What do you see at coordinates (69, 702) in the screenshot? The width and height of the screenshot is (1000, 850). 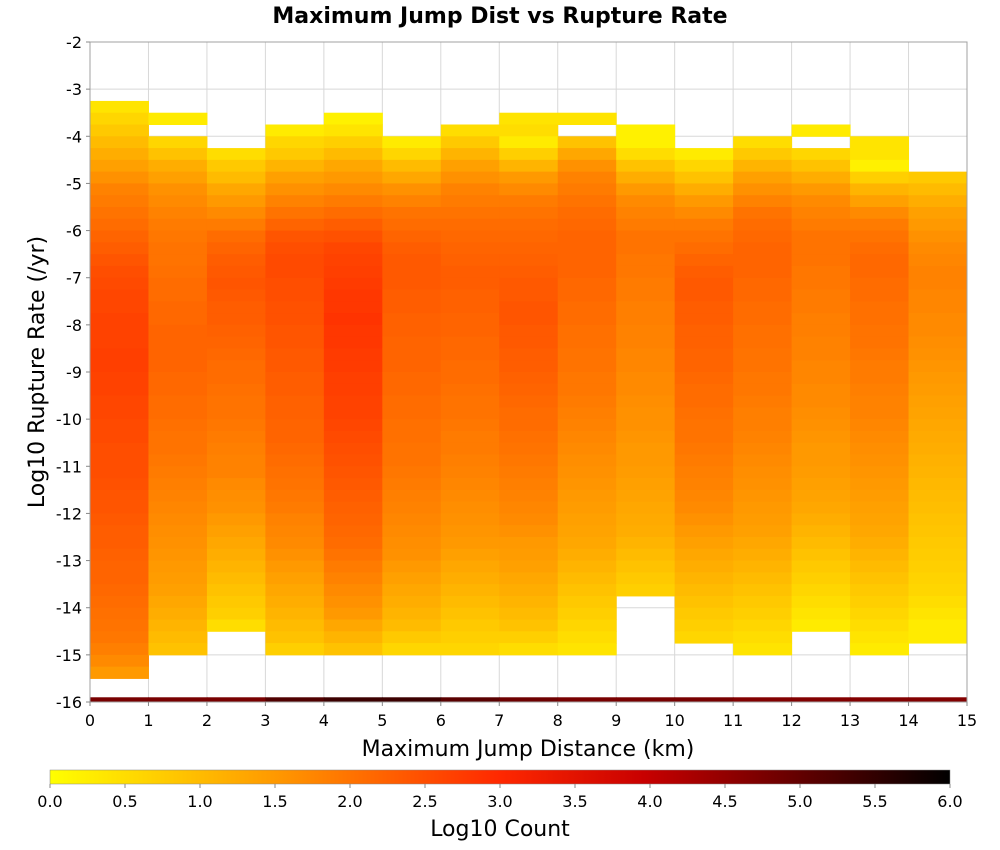 I see `y-tick-label: -16` at bounding box center [69, 702].